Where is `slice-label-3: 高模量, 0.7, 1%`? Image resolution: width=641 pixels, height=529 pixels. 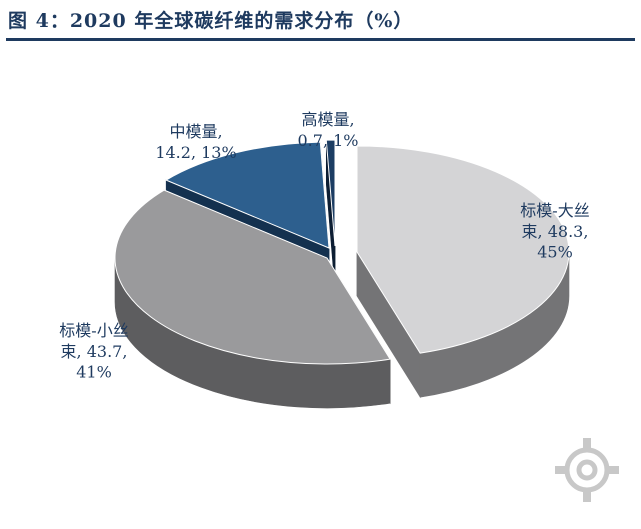 slice-label-3: 高模量, 0.7, 1% is located at coordinates (328, 130).